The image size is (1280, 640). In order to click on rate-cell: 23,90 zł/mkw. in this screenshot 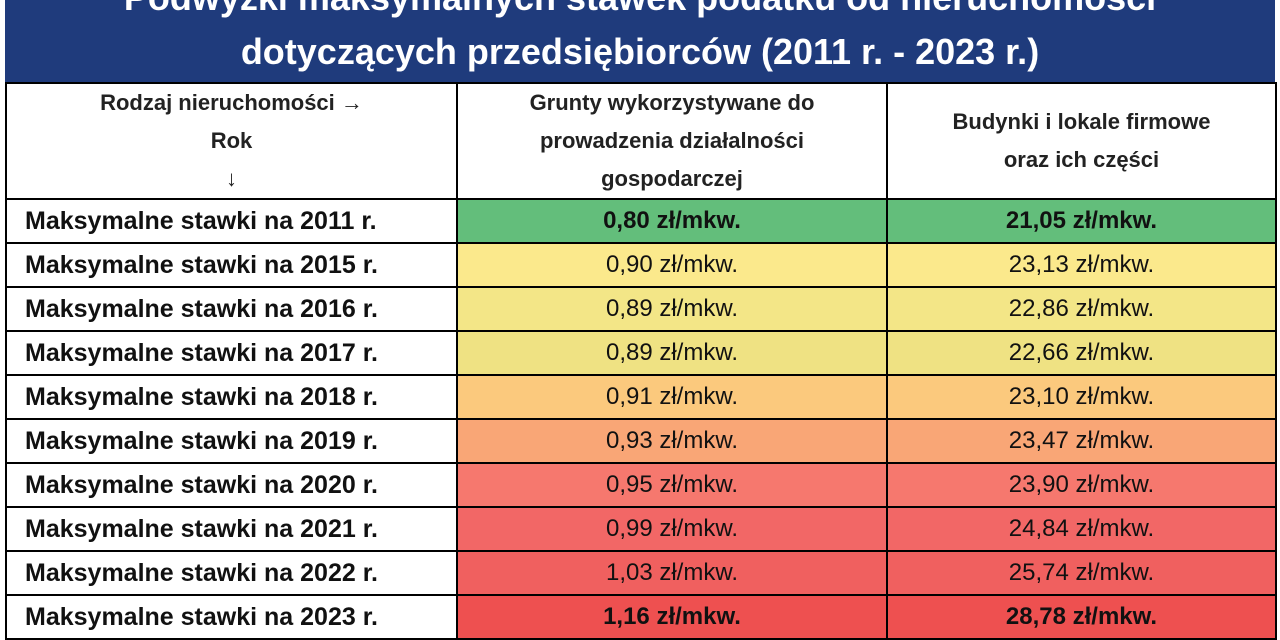, I will do `click(1081, 485)`.